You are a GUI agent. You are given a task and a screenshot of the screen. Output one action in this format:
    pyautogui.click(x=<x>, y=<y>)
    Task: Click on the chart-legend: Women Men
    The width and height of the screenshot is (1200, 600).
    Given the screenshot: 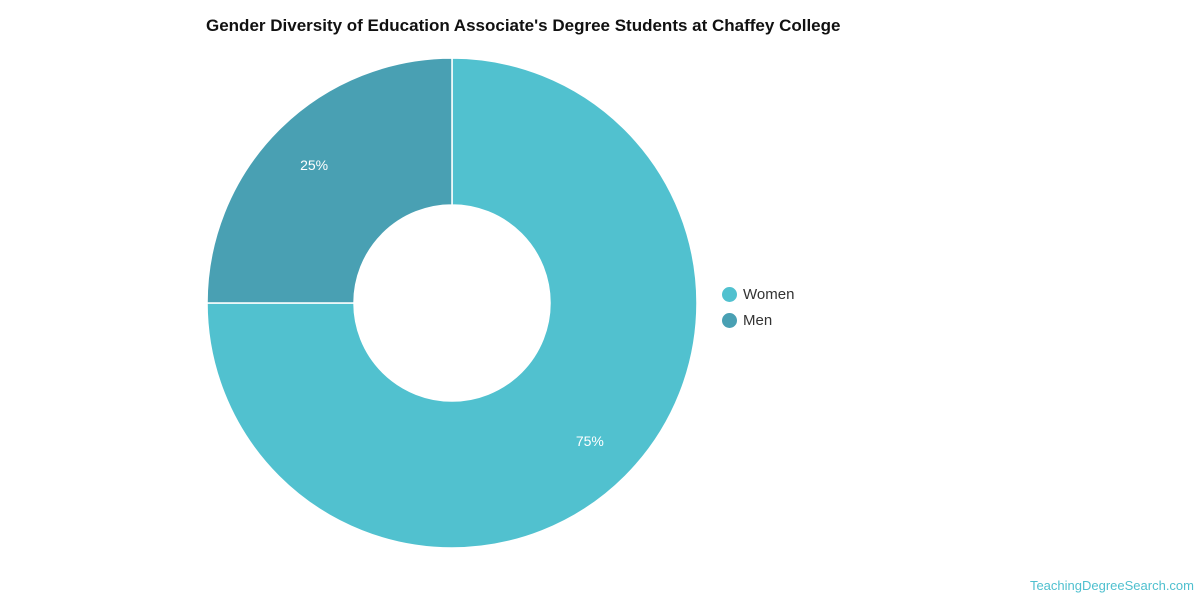 What is the action you would take?
    pyautogui.click(x=758, y=307)
    